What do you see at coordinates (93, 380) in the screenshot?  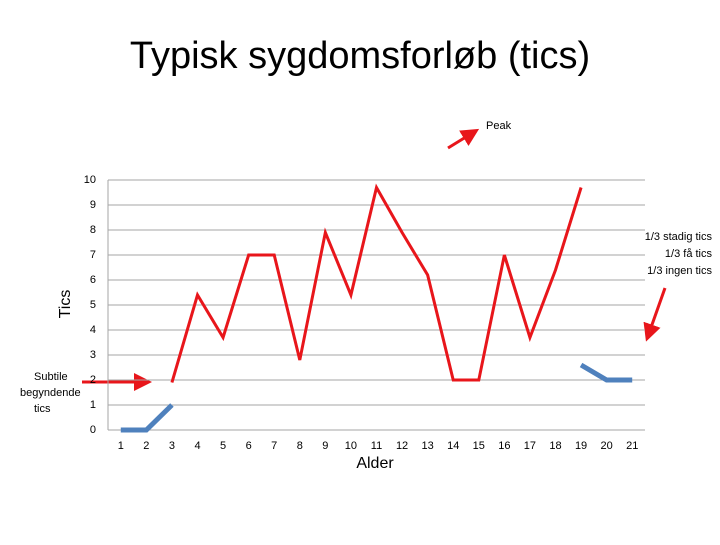 I see `y-tick-label: 2` at bounding box center [93, 380].